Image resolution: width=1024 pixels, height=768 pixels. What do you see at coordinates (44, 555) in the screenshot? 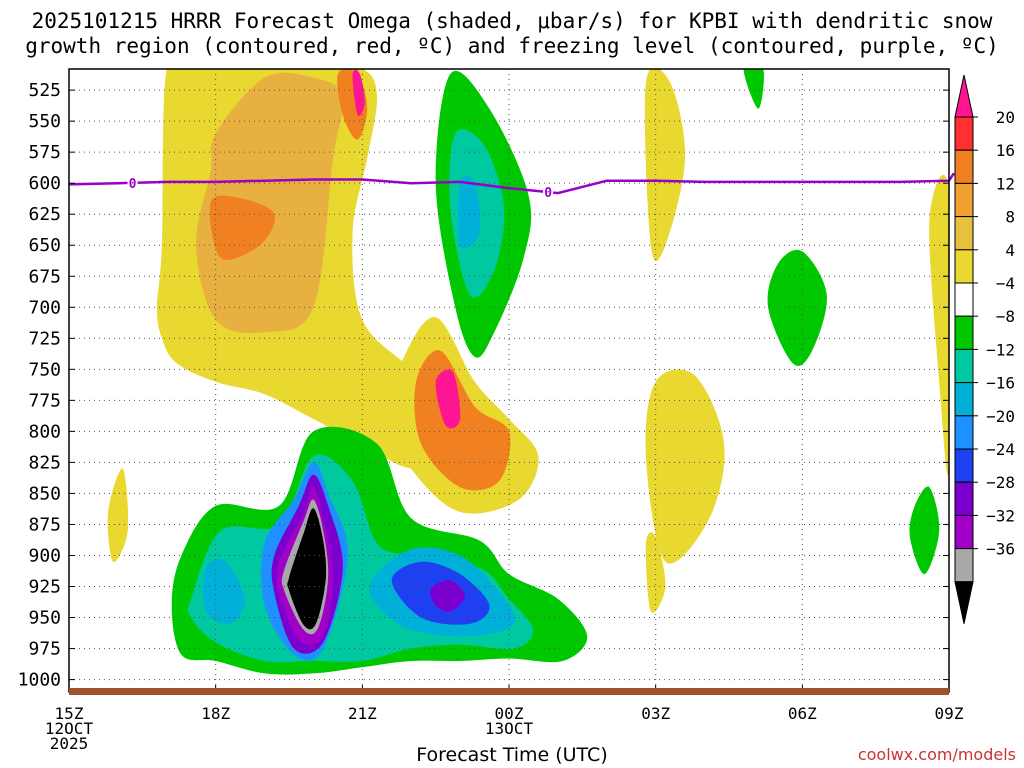
I see `y-tick-label: 900` at bounding box center [44, 555].